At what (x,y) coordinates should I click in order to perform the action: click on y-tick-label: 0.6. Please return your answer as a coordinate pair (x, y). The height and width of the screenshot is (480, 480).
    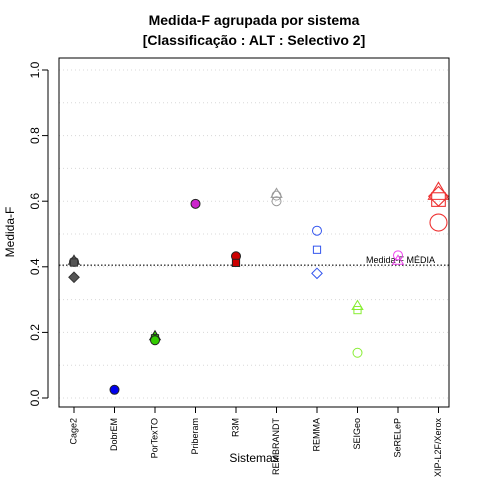
    Looking at the image, I should click on (35, 201).